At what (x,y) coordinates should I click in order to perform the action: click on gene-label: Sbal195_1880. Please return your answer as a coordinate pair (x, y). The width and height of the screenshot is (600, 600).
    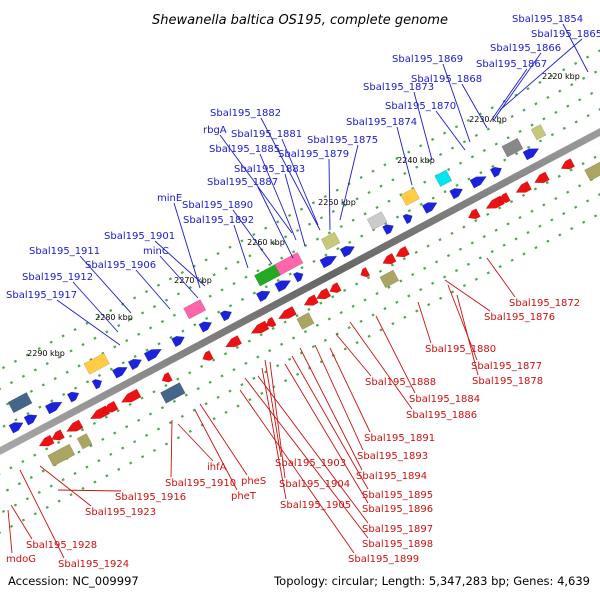
    Looking at the image, I should click on (460, 349).